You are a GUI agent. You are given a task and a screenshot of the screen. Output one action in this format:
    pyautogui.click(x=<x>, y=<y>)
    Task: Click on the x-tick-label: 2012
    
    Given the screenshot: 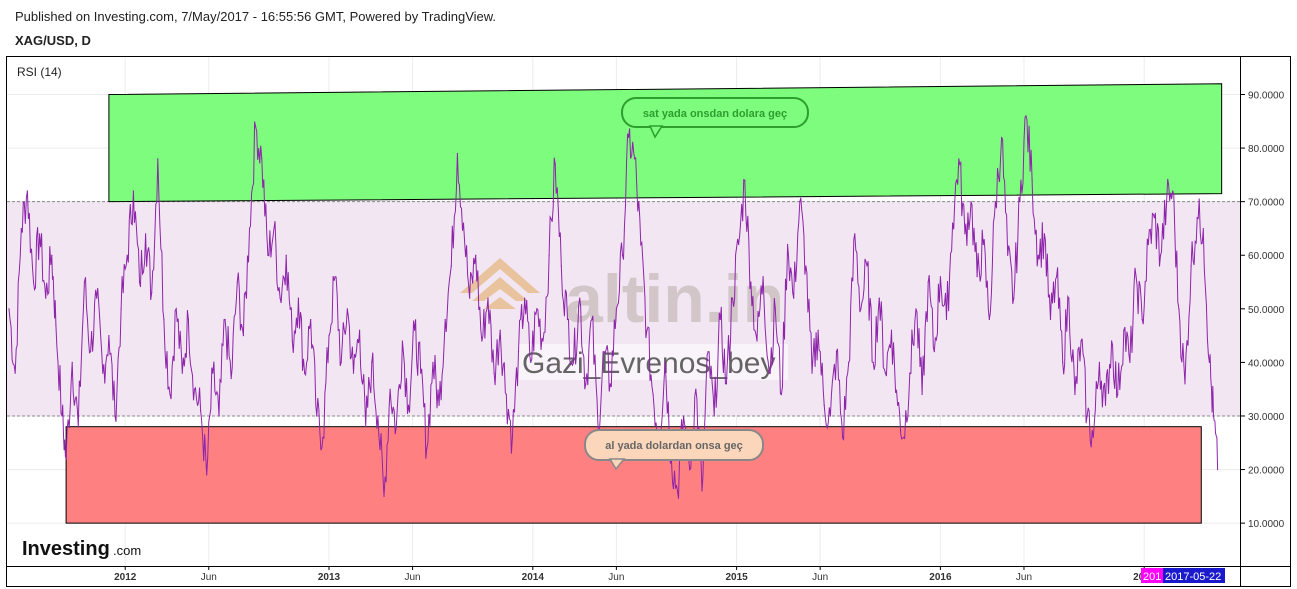 What is the action you would take?
    pyautogui.click(x=125, y=577)
    